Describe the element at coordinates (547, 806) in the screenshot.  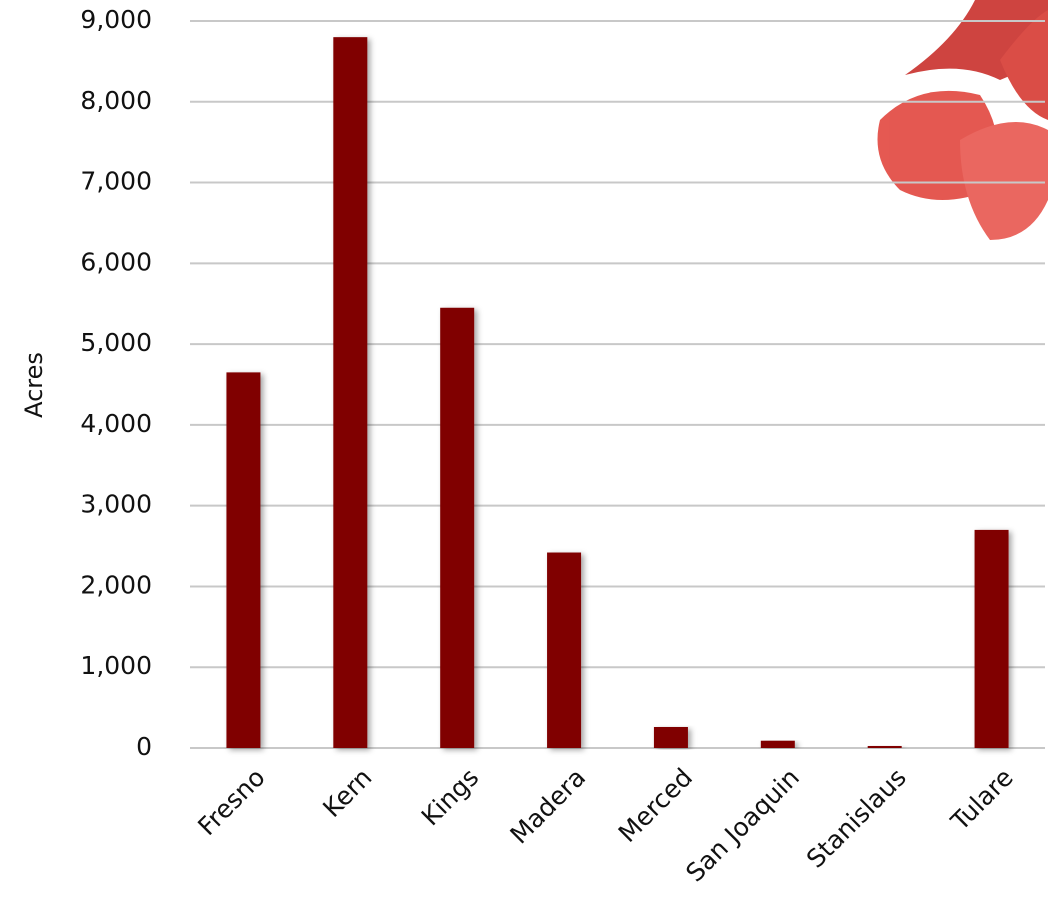
I see `x-tick-label: Madera` at that location.